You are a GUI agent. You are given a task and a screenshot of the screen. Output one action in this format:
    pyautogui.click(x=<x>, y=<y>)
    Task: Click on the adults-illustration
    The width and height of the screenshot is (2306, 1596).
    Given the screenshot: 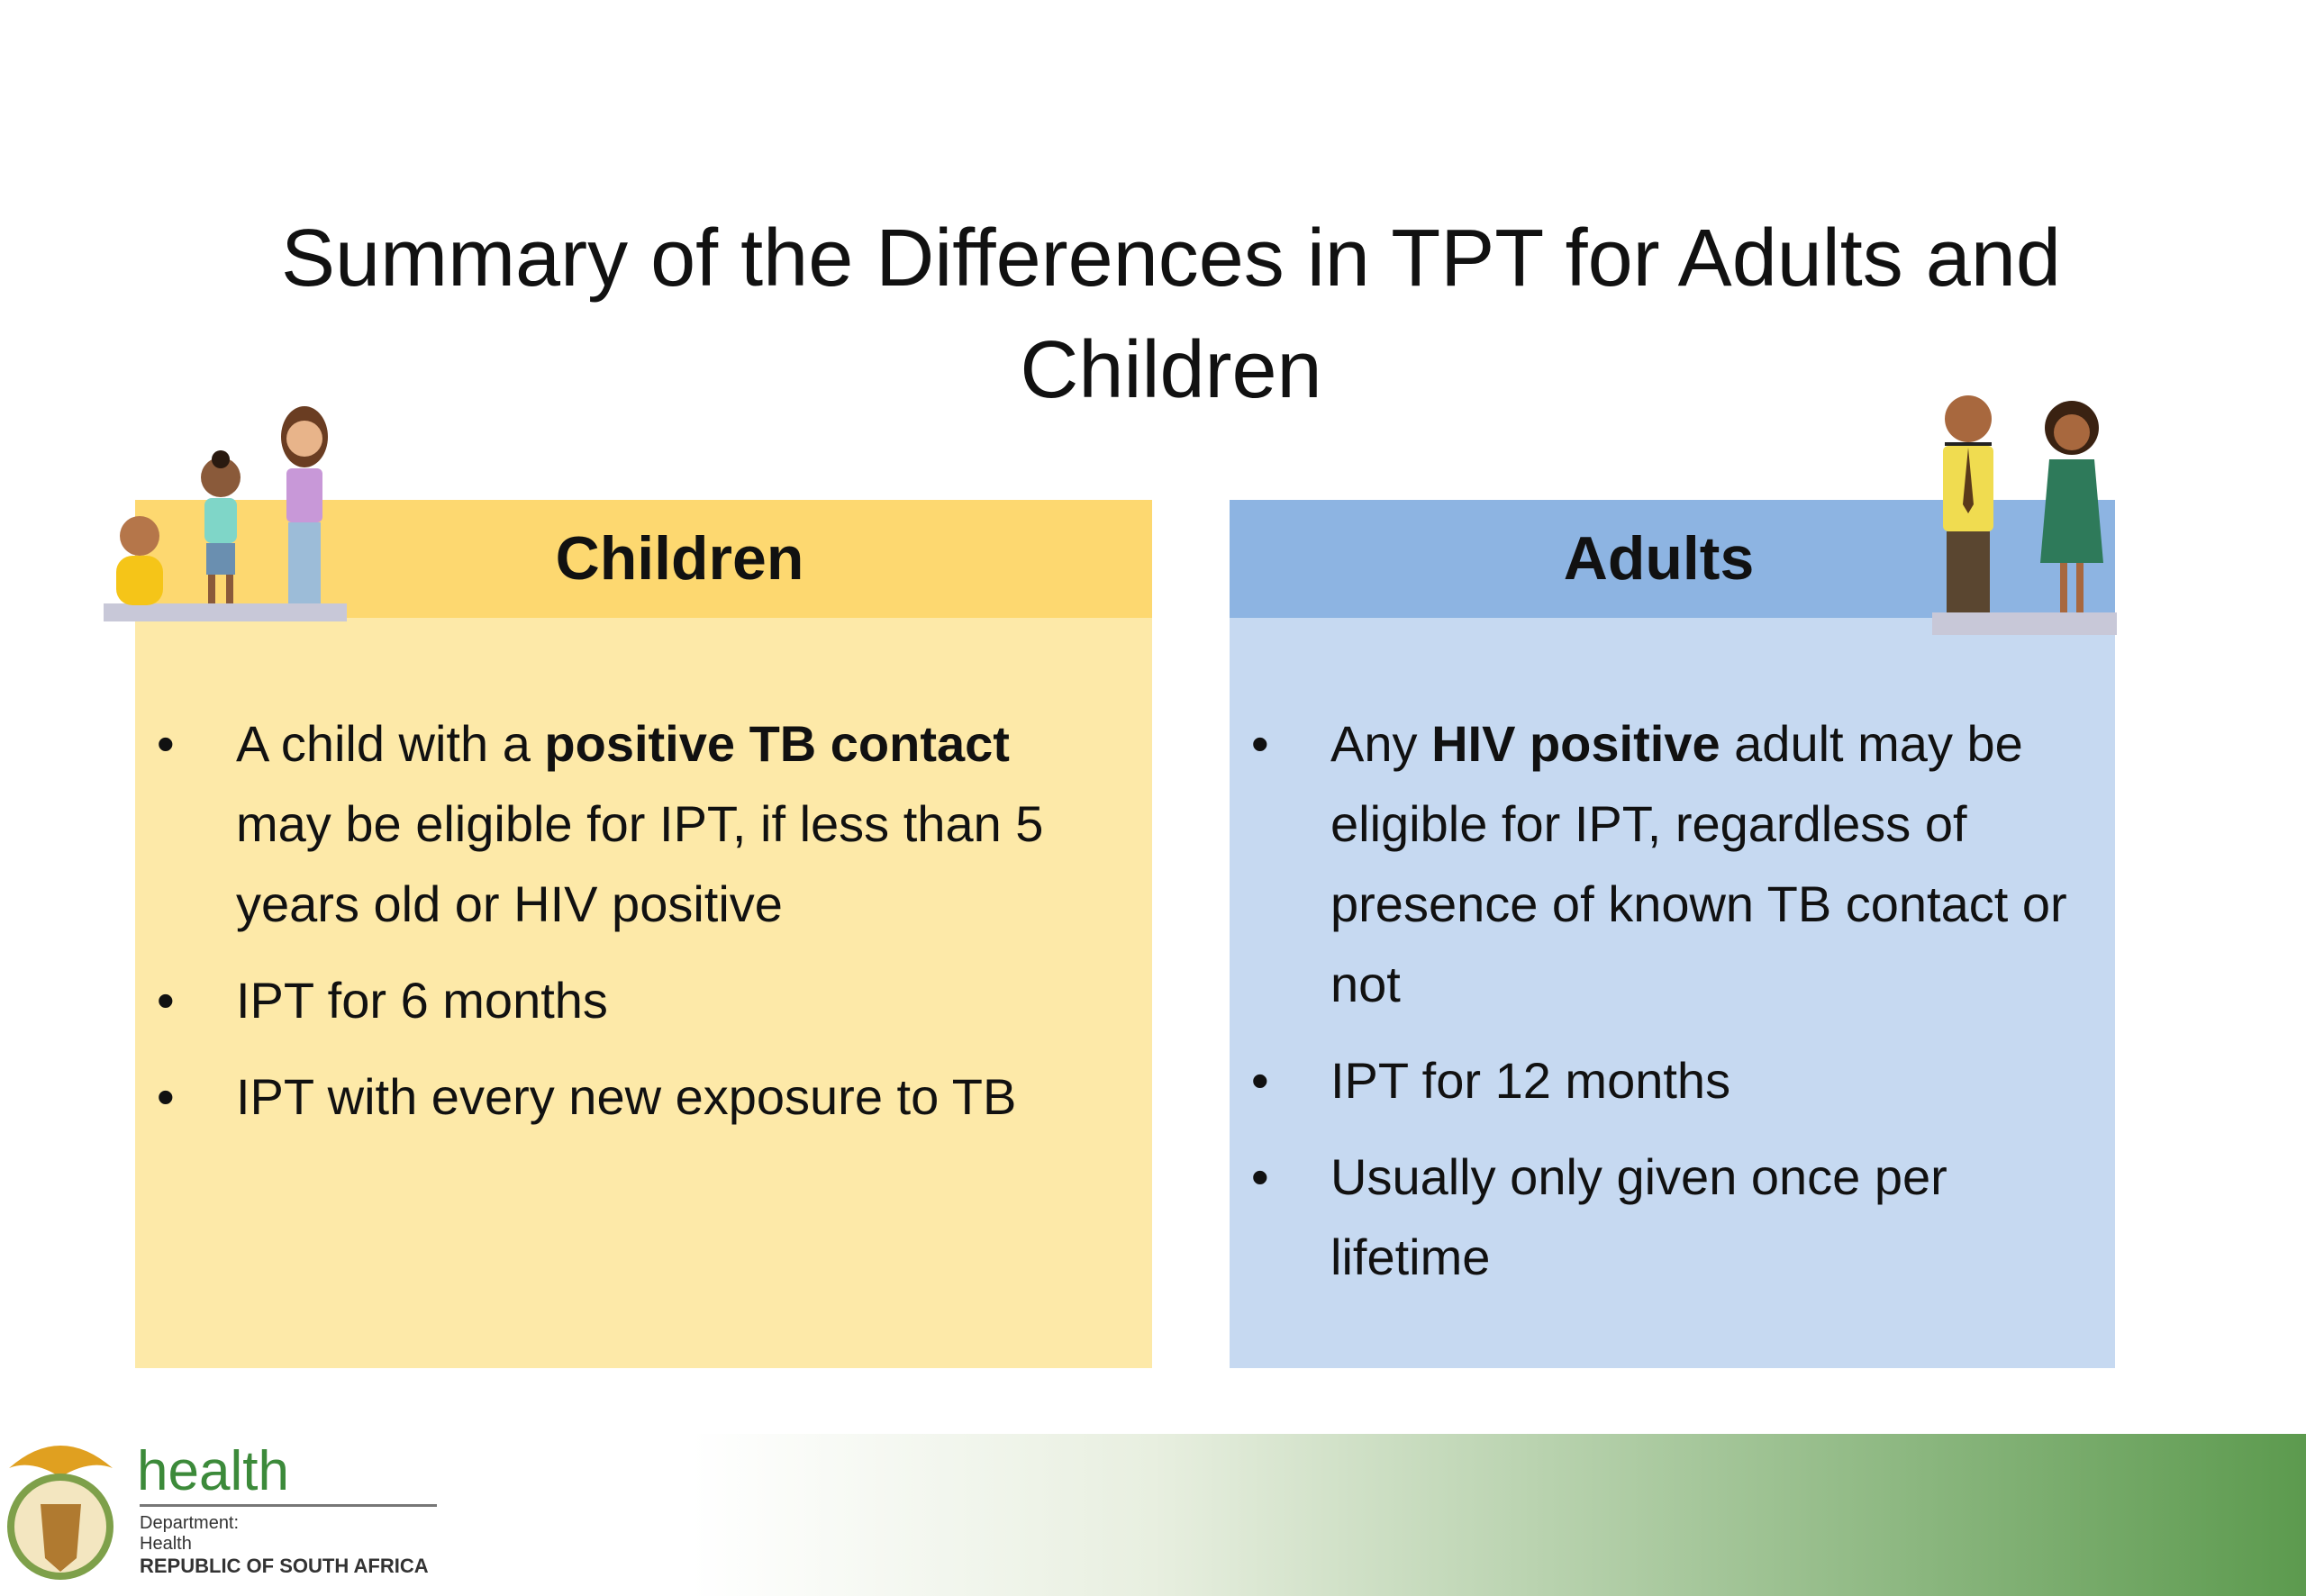 What is the action you would take?
    pyautogui.click(x=2024, y=515)
    